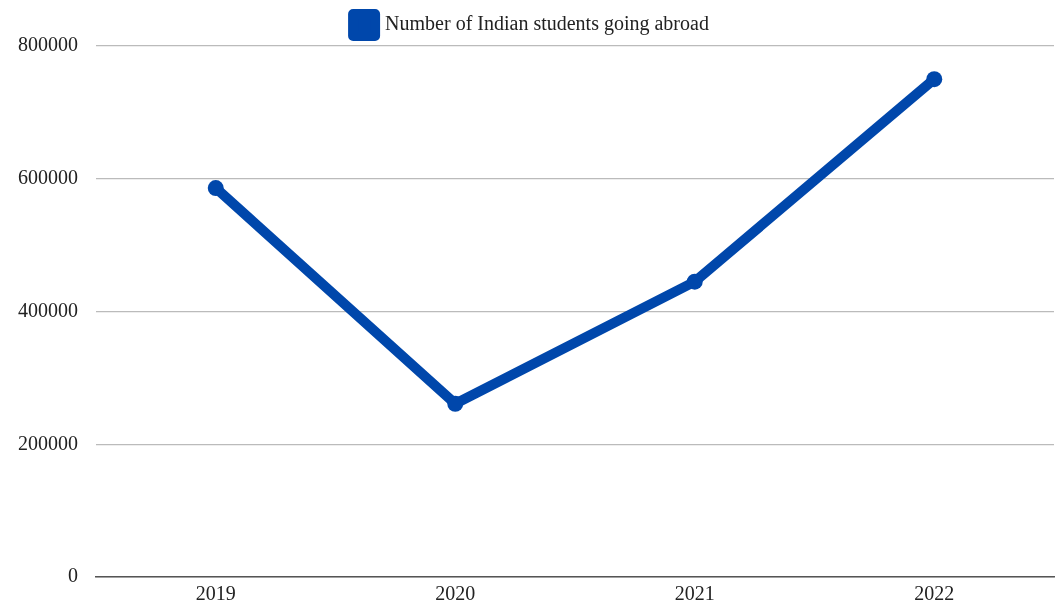 The width and height of the screenshot is (1062, 613). What do you see at coordinates (73, 575) in the screenshot?
I see `y-tick-label: 0` at bounding box center [73, 575].